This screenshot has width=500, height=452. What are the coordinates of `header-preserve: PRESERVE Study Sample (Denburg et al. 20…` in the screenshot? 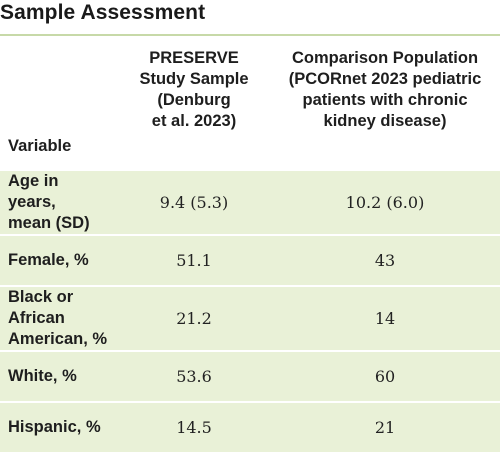 It's located at (194, 102).